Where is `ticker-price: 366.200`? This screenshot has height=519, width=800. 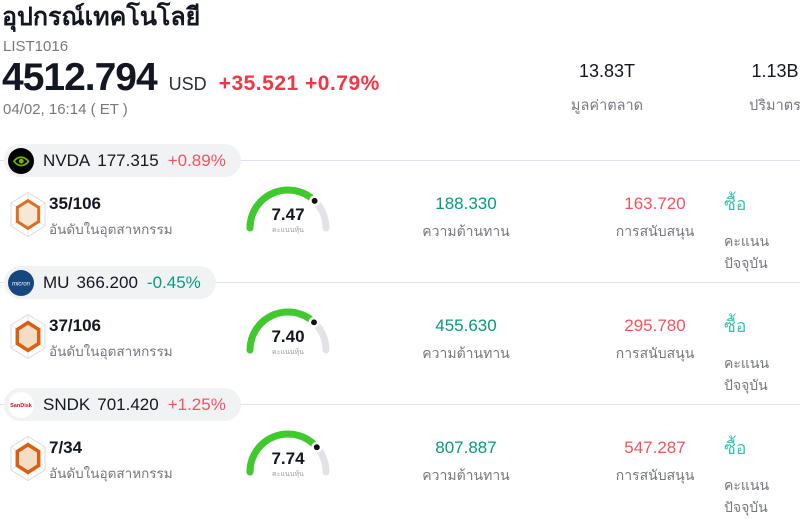 ticker-price: 366.200 is located at coordinates (107, 282).